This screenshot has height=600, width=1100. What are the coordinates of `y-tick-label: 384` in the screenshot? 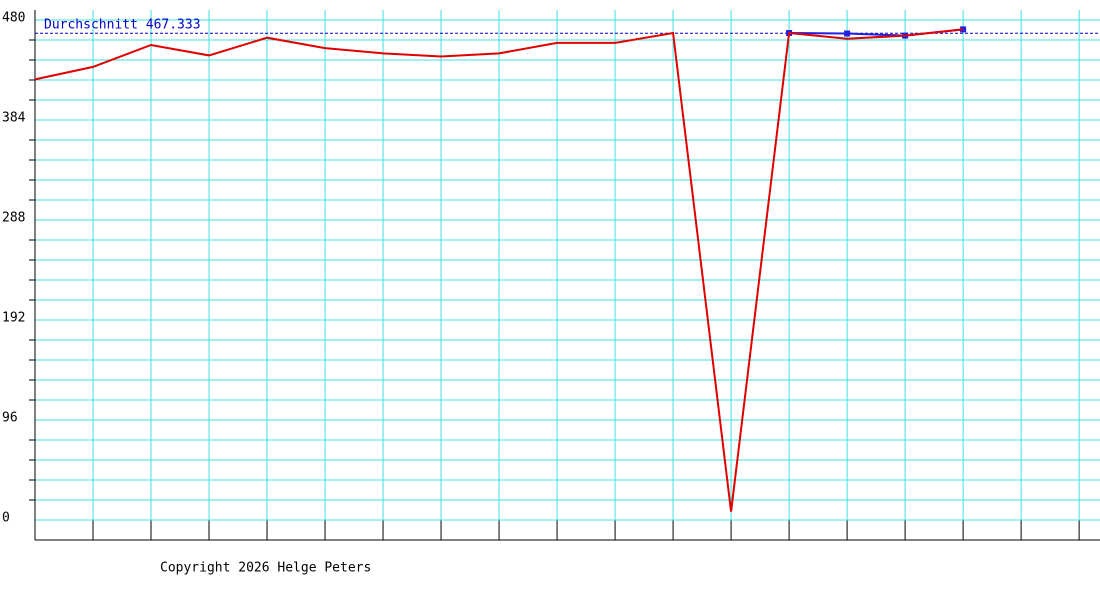 It's located at (14, 118).